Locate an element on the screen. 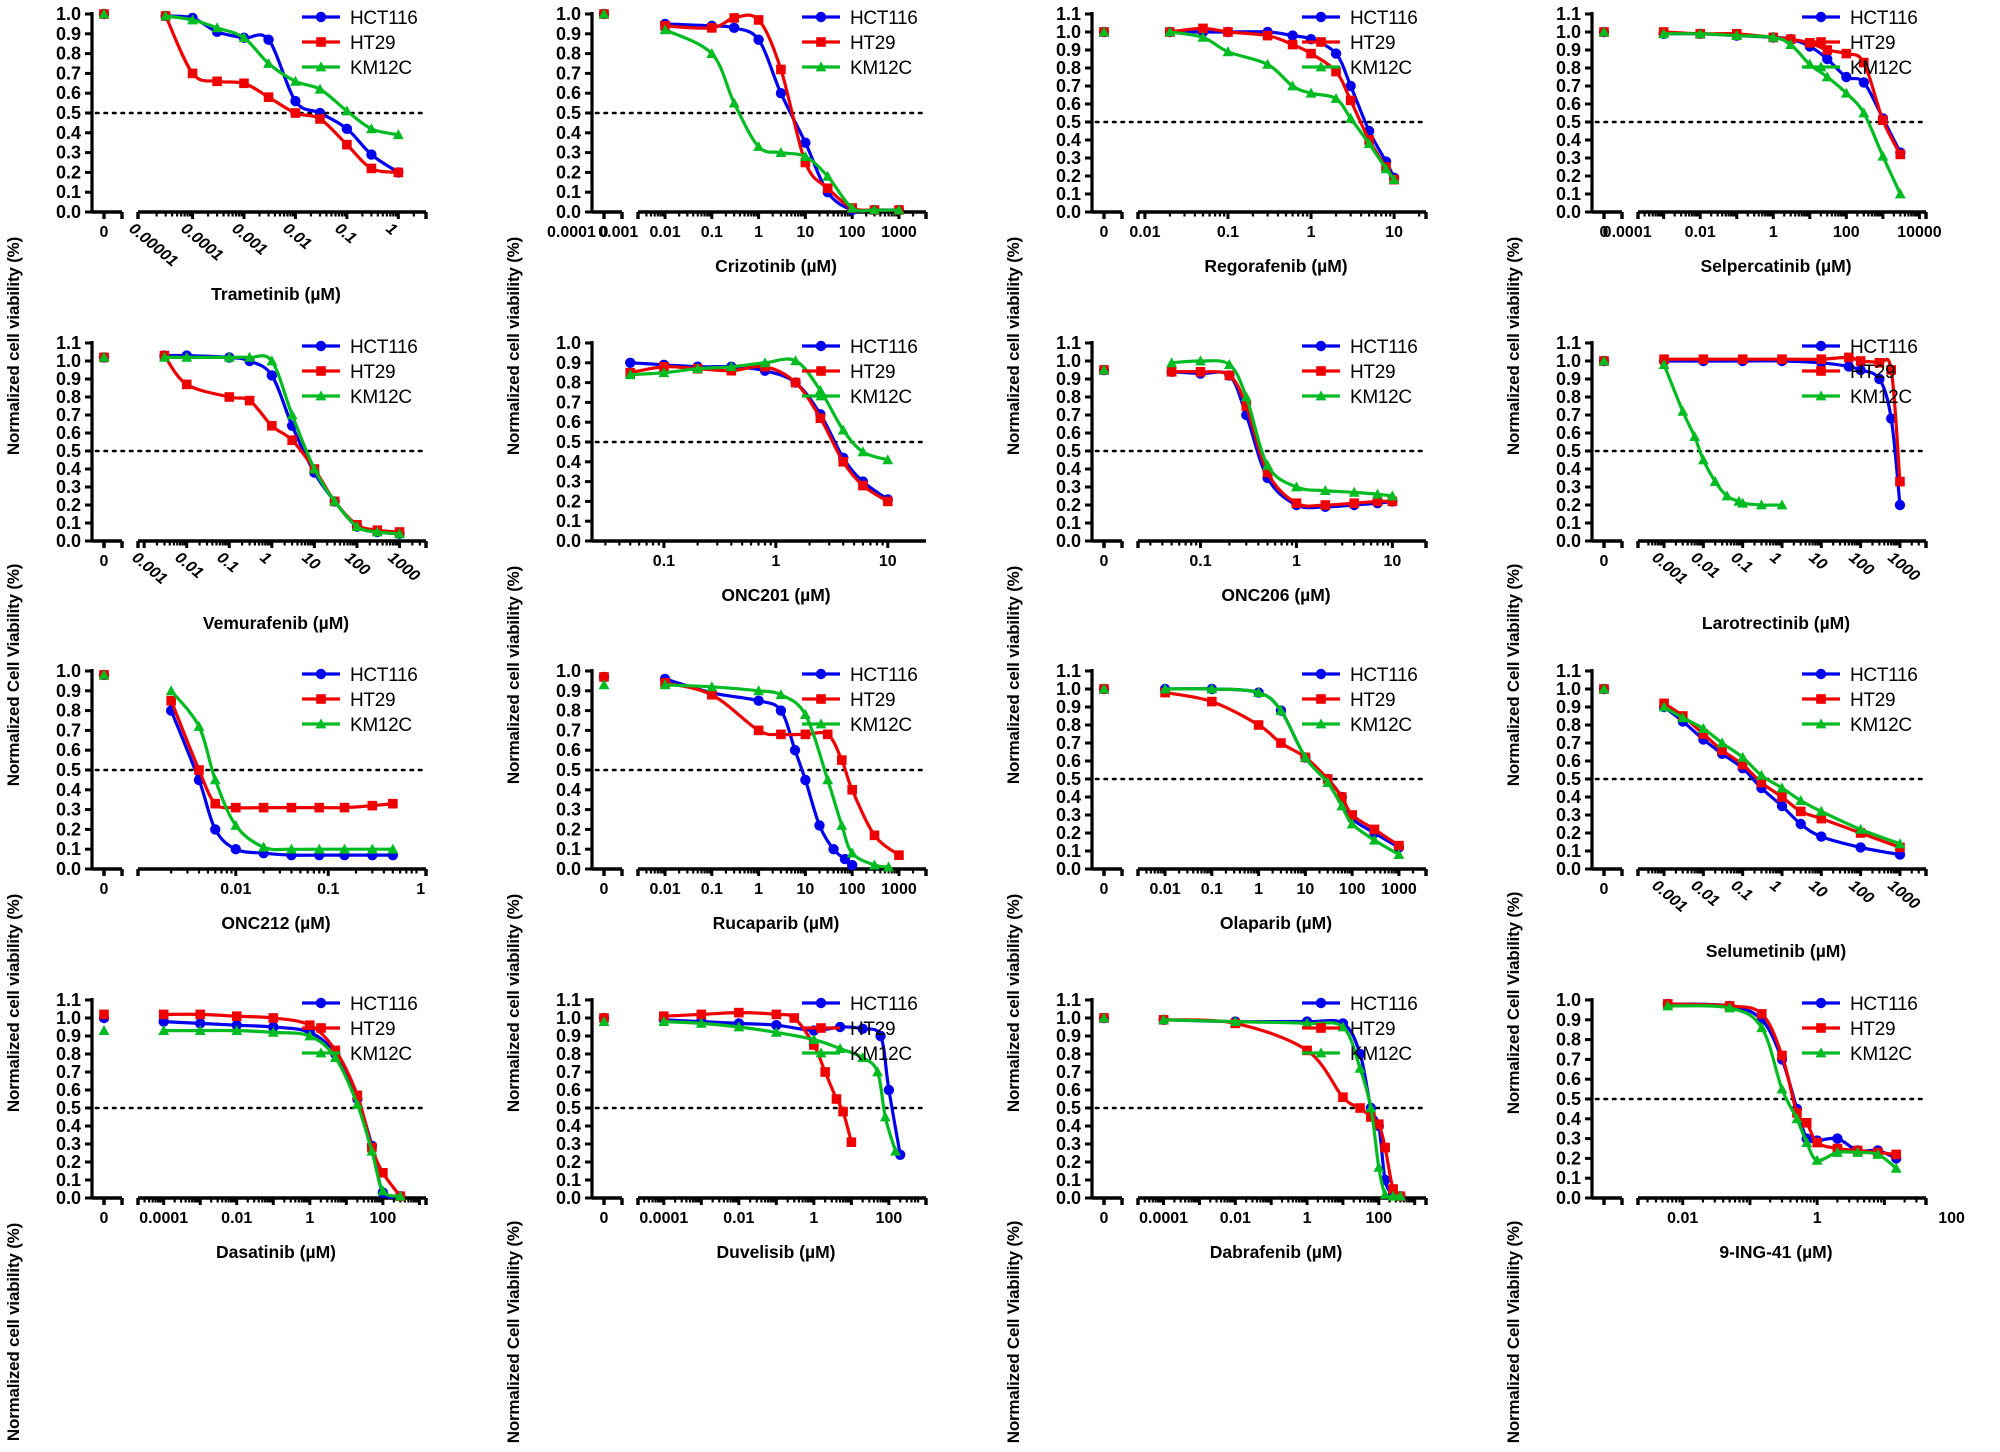 This screenshot has height=1452, width=2000. plot-canvas: 1.00.90.80.70.60.50.40.30.20.10.0 is located at coordinates (1742, 1099).